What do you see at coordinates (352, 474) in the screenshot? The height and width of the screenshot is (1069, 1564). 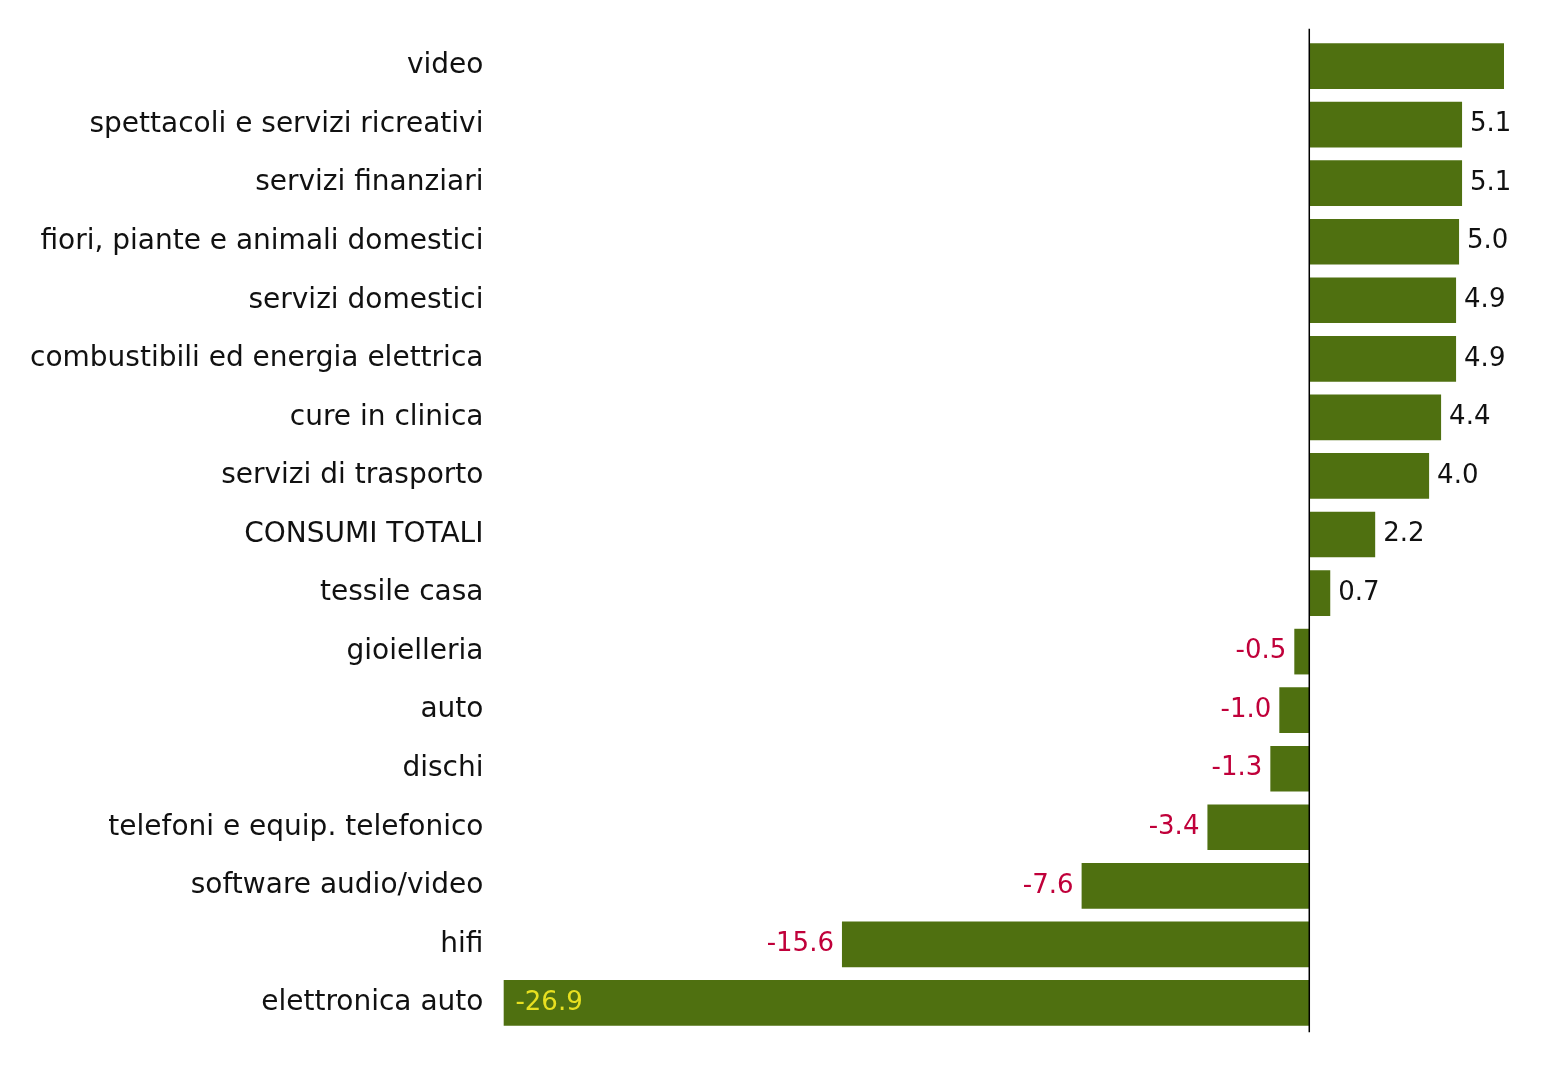 I see `y-tick-label: servizi di trasporto` at bounding box center [352, 474].